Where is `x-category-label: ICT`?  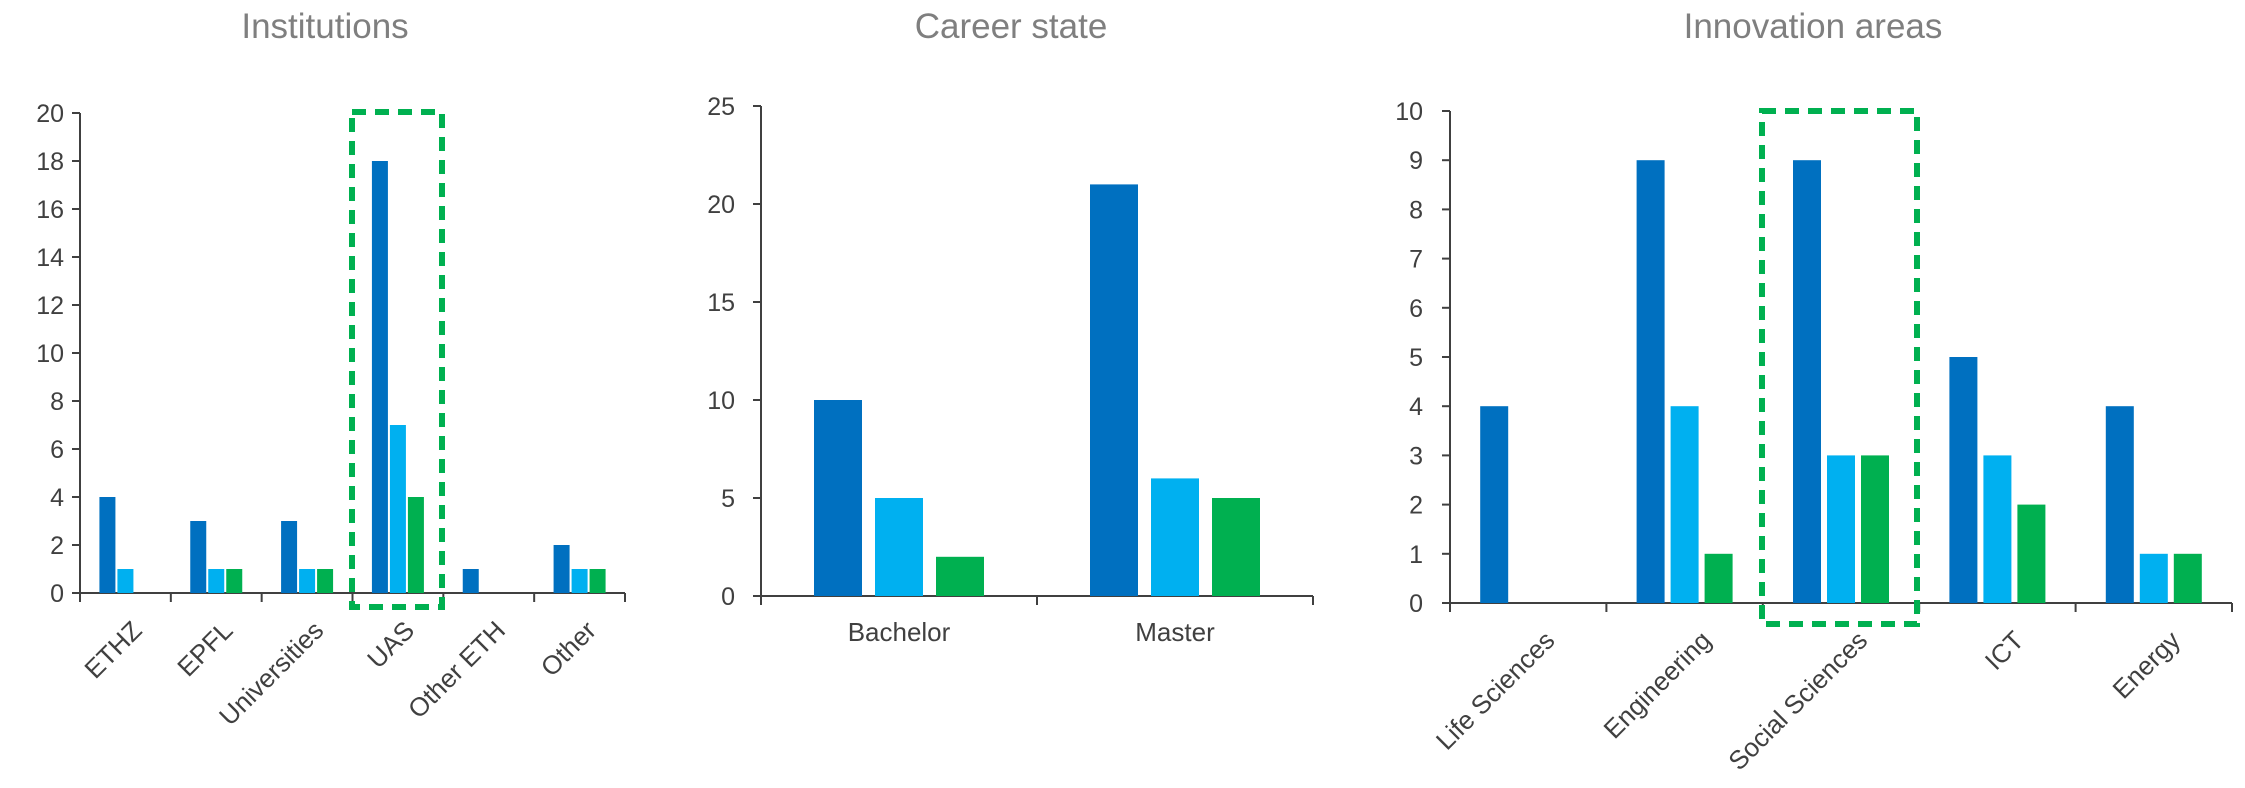
x-category-label: ICT is located at coordinates (2004, 650).